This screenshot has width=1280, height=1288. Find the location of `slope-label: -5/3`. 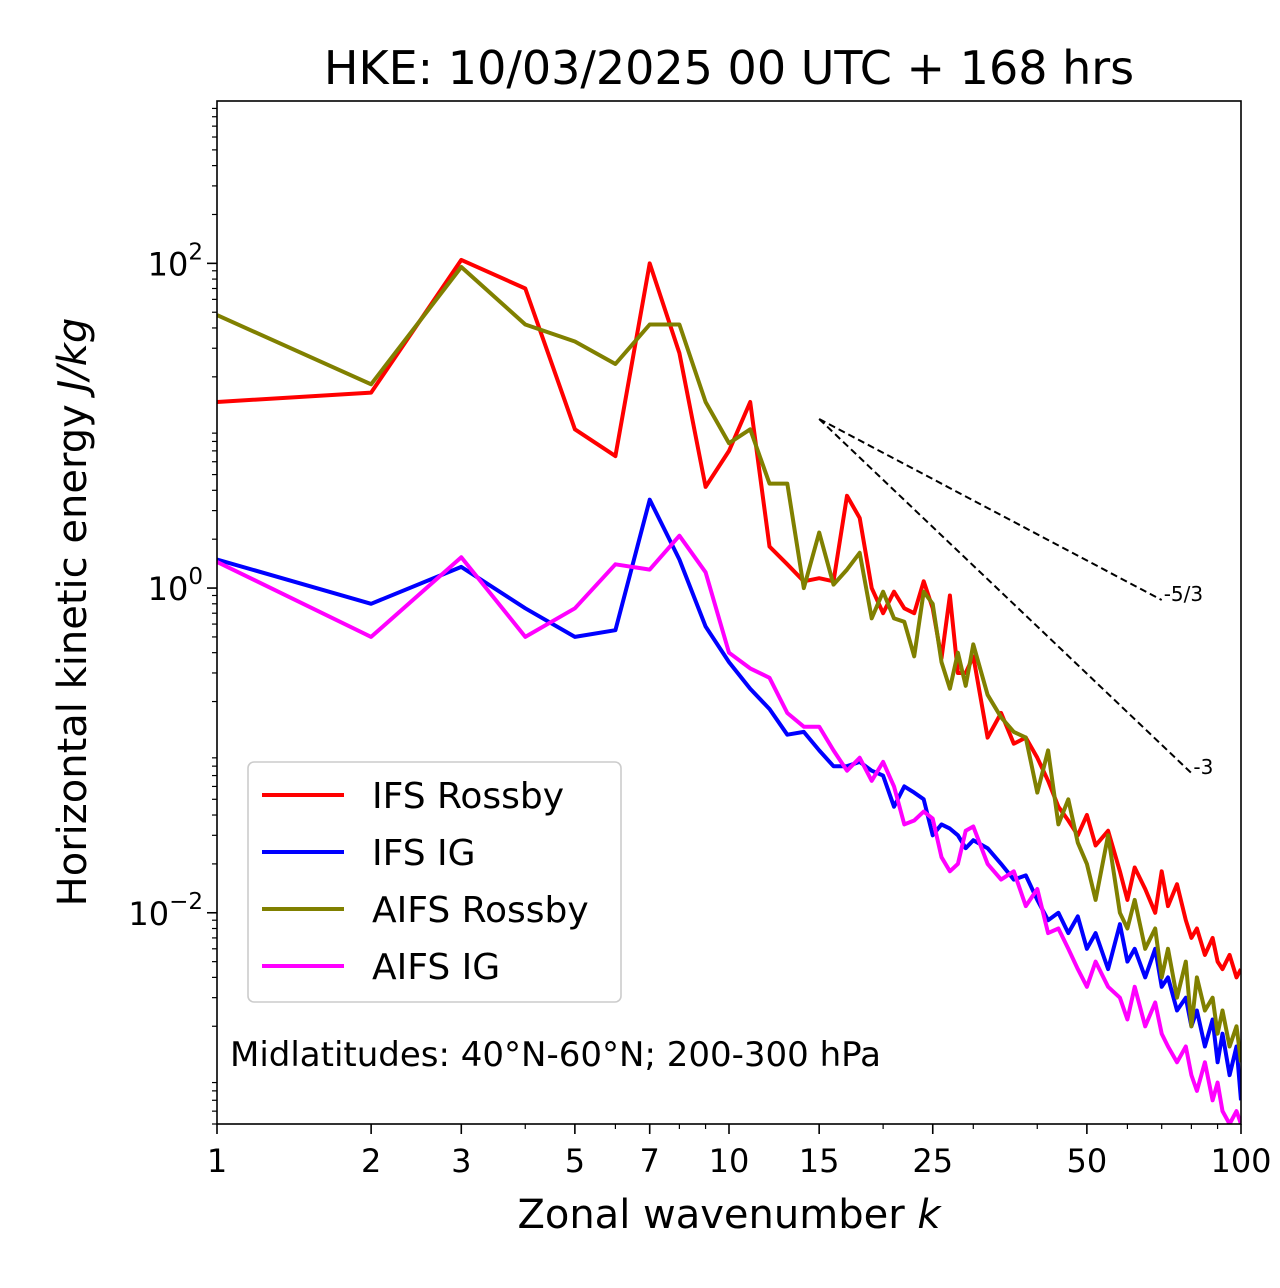

slope-label: -5/3 is located at coordinates (1183, 594).